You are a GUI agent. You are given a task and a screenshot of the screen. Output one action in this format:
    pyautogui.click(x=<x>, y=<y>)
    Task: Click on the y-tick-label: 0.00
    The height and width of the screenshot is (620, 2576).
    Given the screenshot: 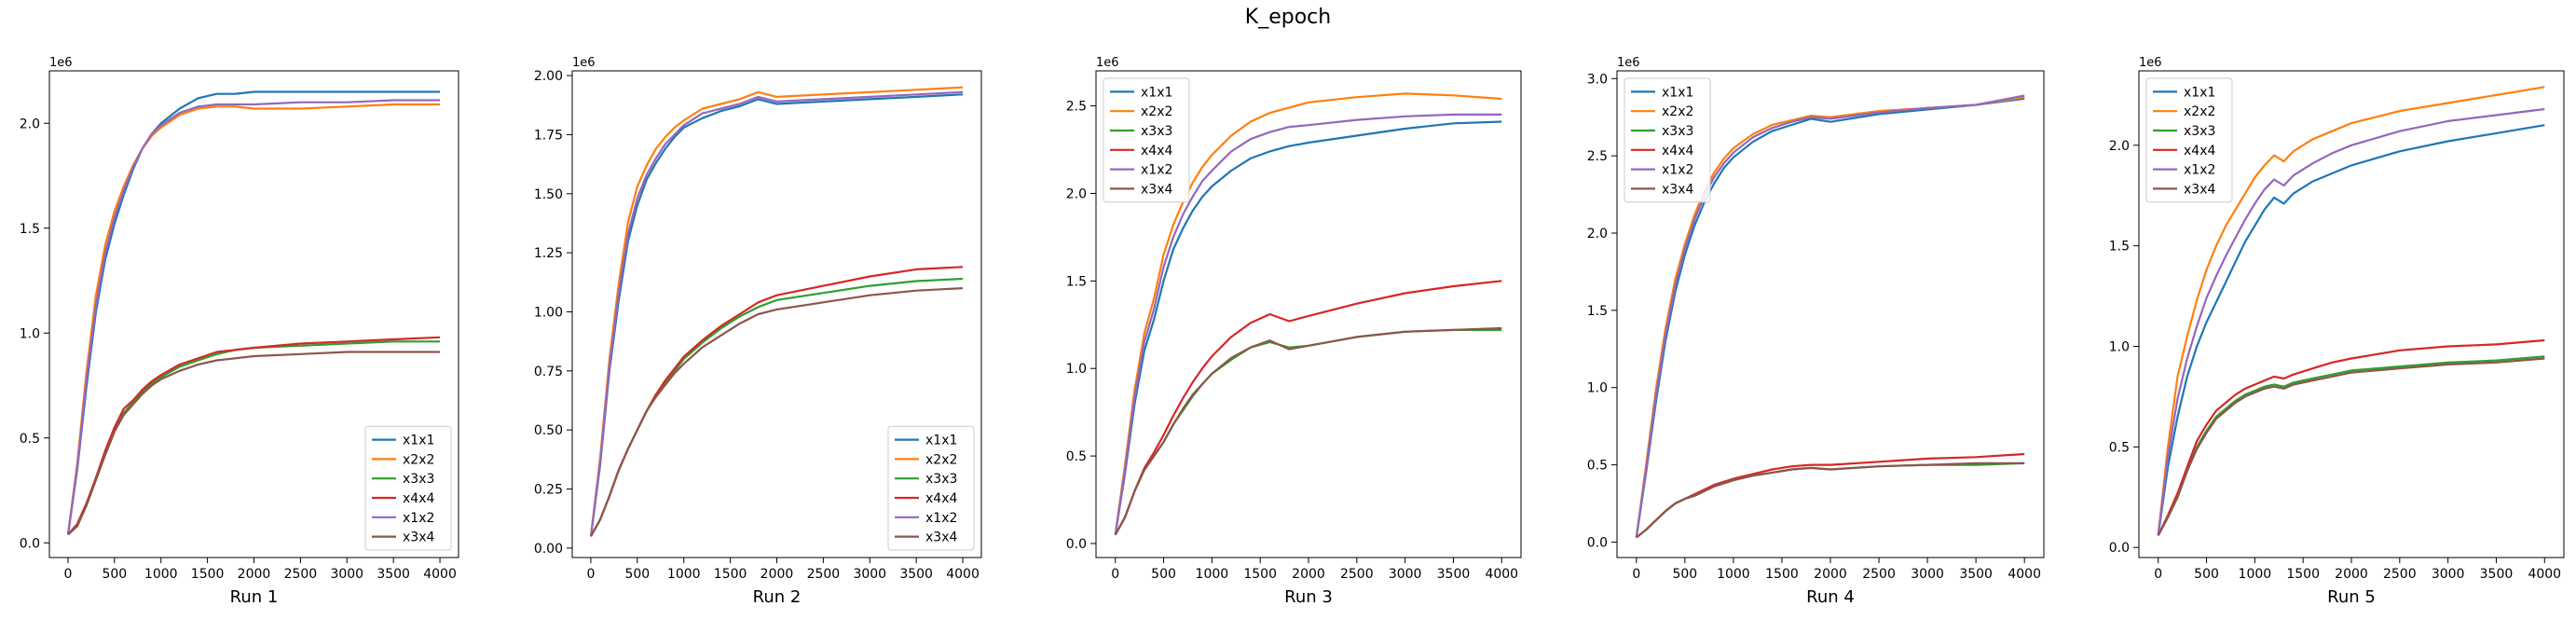 What is the action you would take?
    pyautogui.click(x=548, y=549)
    